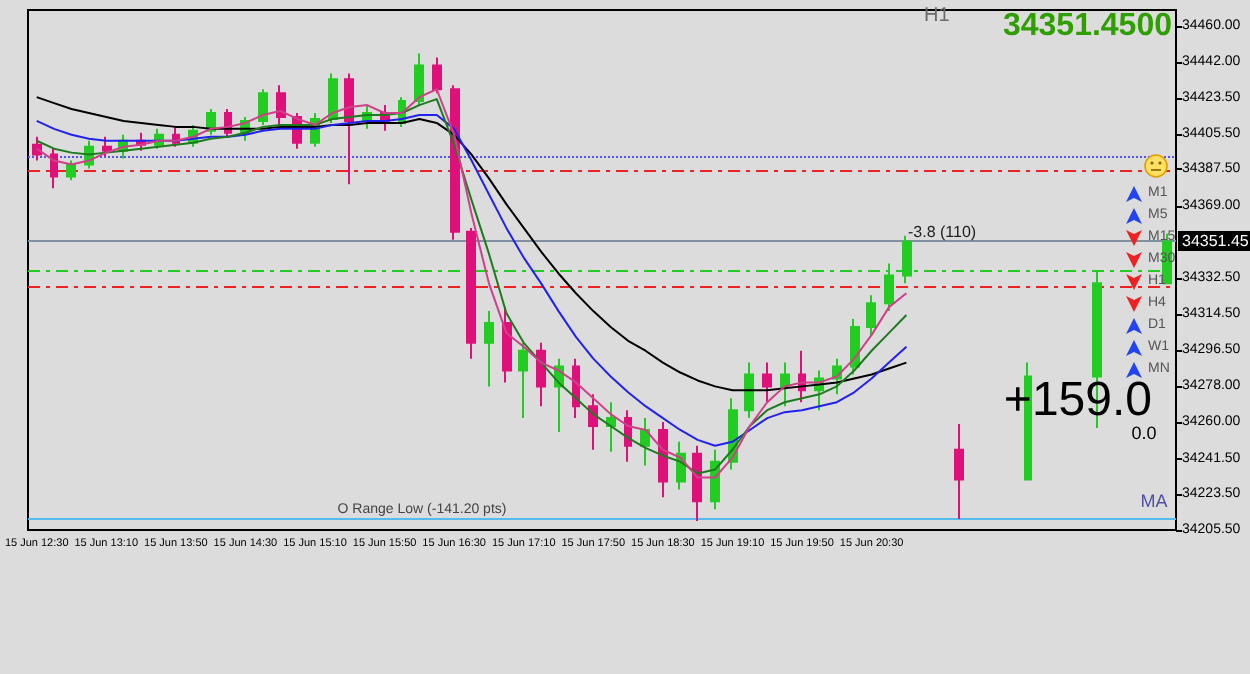  Describe the element at coordinates (1144, 433) in the screenshot. I see `annotation: 0.0` at that location.